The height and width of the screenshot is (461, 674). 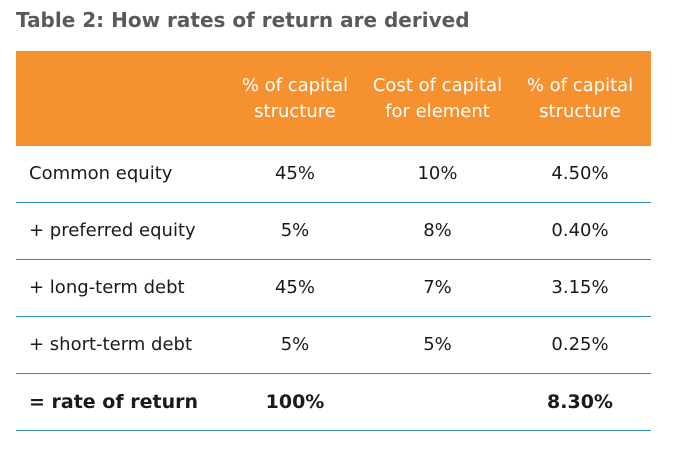 What do you see at coordinates (580, 344) in the screenshot?
I see `result-cell: 0.25%` at bounding box center [580, 344].